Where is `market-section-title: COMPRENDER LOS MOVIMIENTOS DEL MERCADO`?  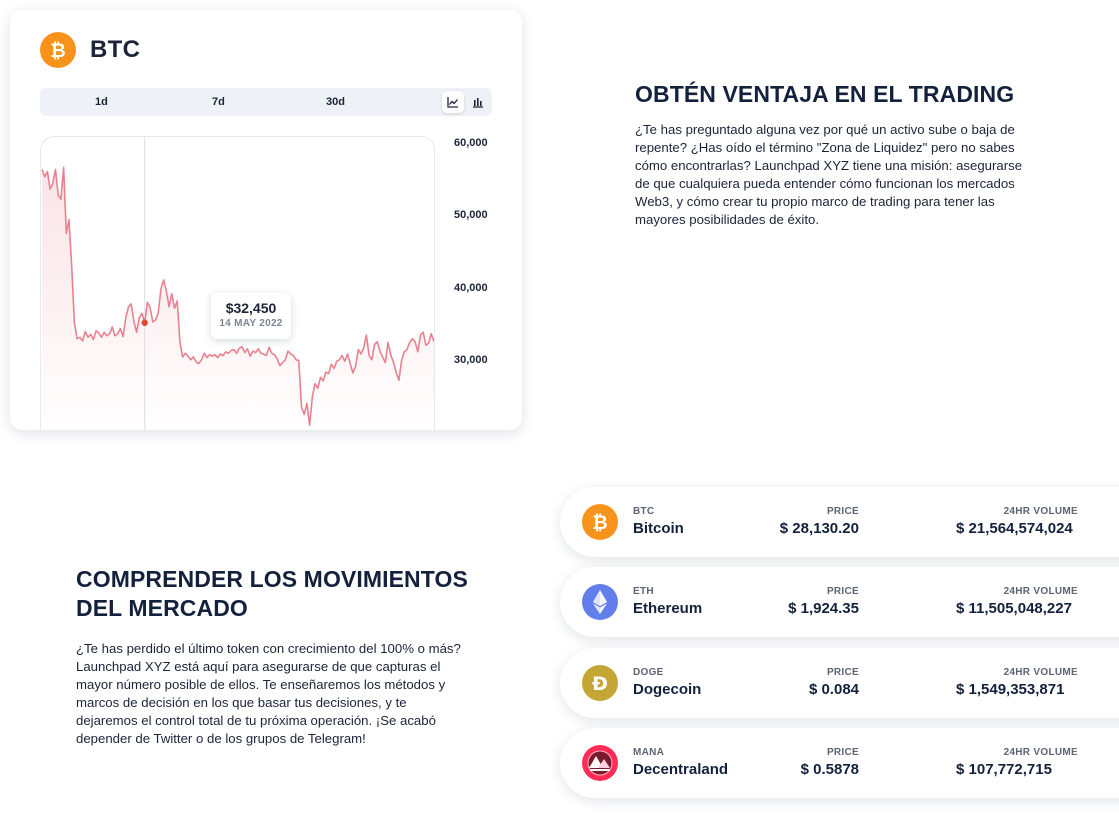
market-section-title: COMPRENDER LOS MOVIMIENTOS DEL MERCADO is located at coordinates (272, 593).